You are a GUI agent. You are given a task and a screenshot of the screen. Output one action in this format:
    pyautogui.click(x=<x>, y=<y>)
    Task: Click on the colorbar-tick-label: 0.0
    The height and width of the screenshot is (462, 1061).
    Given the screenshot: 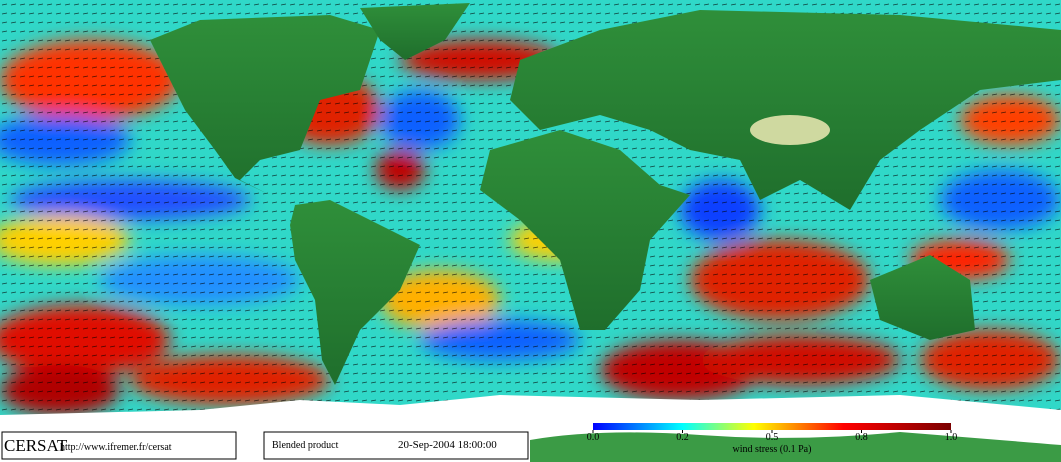 What is the action you would take?
    pyautogui.click(x=593, y=437)
    